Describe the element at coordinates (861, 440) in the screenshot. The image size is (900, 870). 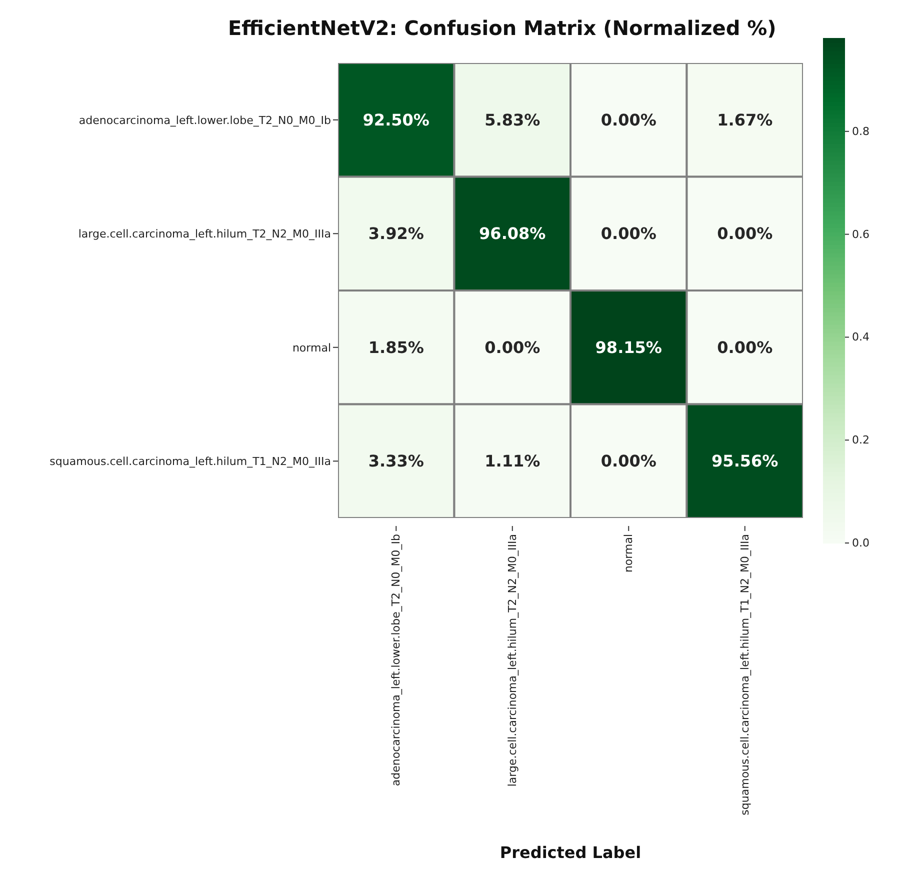
I see `color-bar-label: 0.2` at that location.